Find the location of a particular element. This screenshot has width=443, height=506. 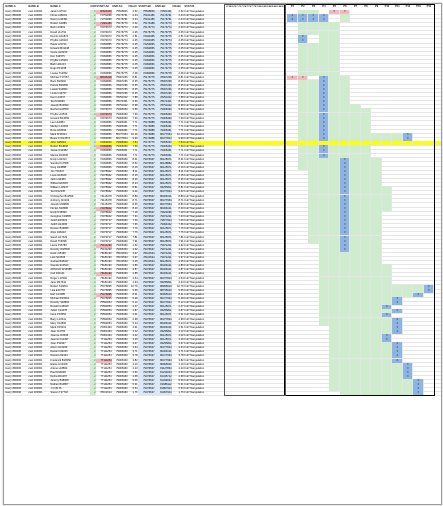

table-cell: 80125971 is located at coordinates (163, 180).